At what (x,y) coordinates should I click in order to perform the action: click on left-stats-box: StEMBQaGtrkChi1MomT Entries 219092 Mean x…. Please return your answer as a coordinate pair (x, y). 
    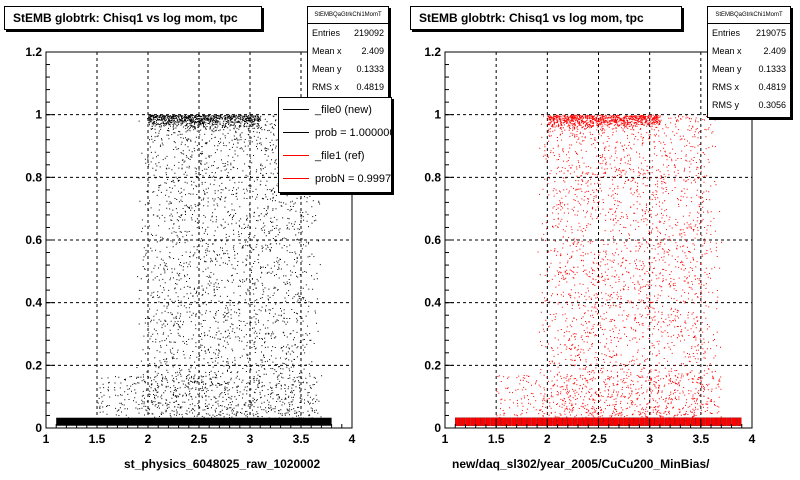
    Looking at the image, I should click on (348, 52).